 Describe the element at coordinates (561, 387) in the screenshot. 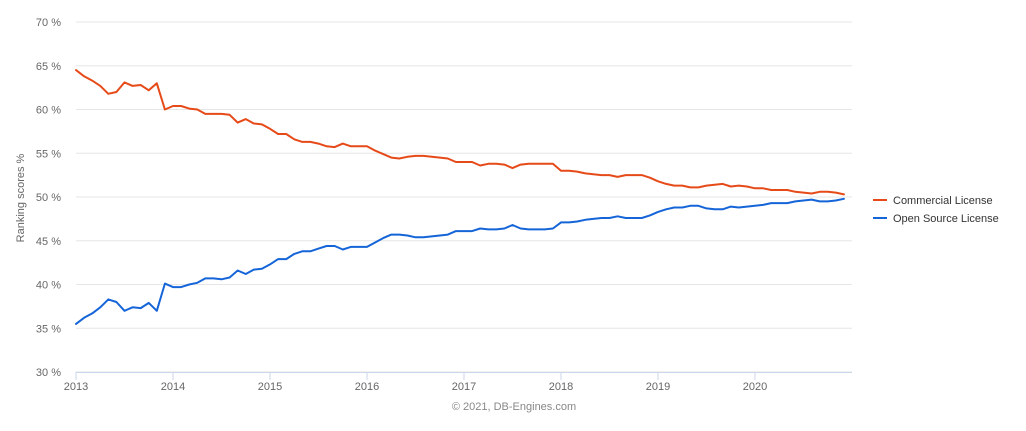

I see `x-tick-label: 2018` at that location.